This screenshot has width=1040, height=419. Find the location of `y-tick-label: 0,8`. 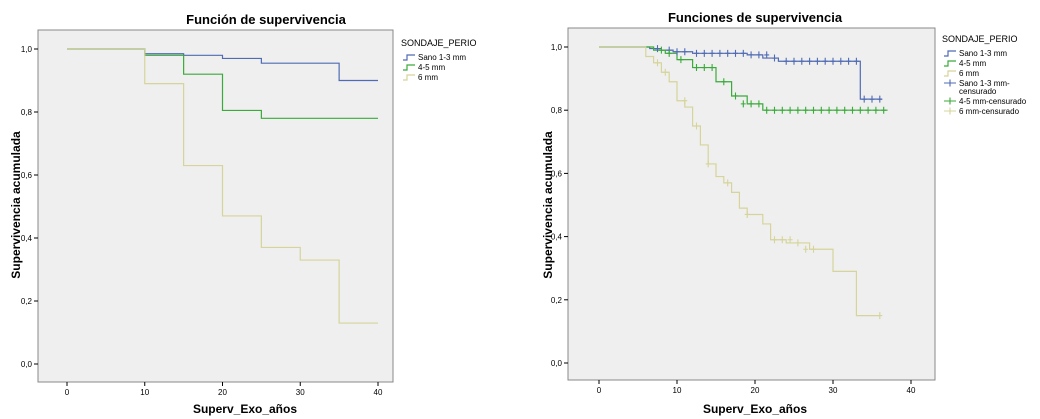

y-tick-label: 0,8 is located at coordinates (557, 110).